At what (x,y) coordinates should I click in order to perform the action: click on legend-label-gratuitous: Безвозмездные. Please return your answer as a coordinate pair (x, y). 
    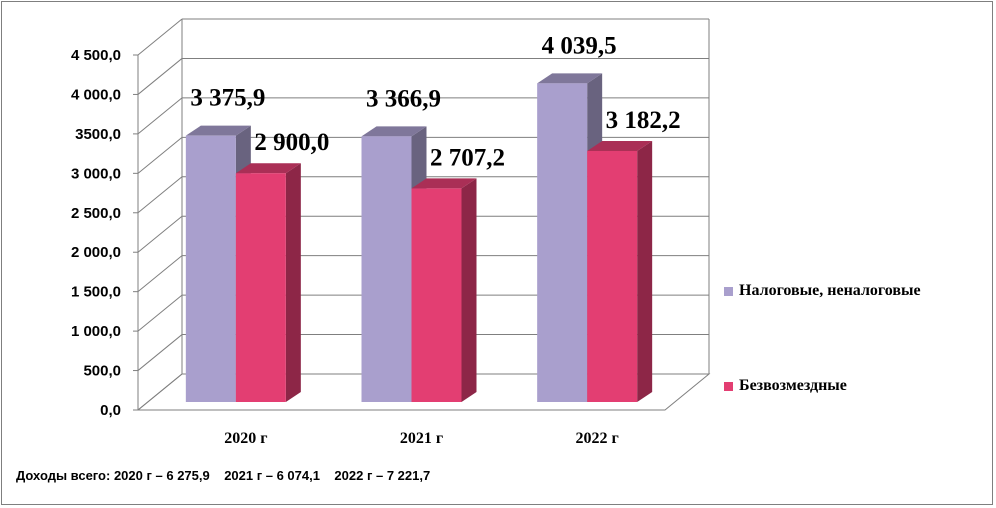
    Looking at the image, I should click on (793, 385).